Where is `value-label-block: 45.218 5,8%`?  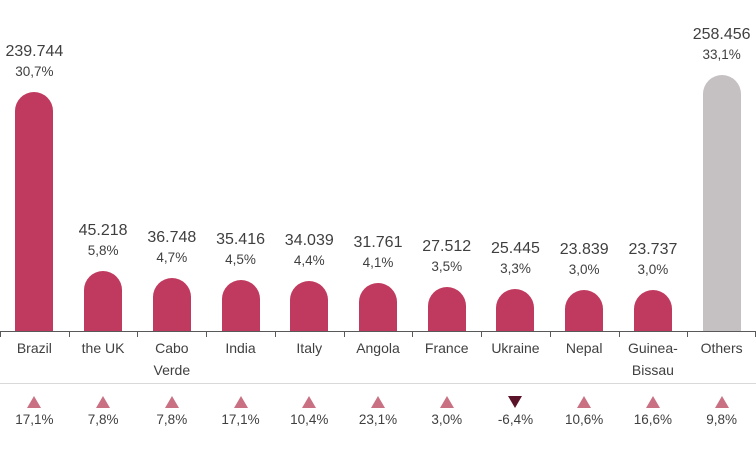 value-label-block: 45.218 5,8% is located at coordinates (103, 240).